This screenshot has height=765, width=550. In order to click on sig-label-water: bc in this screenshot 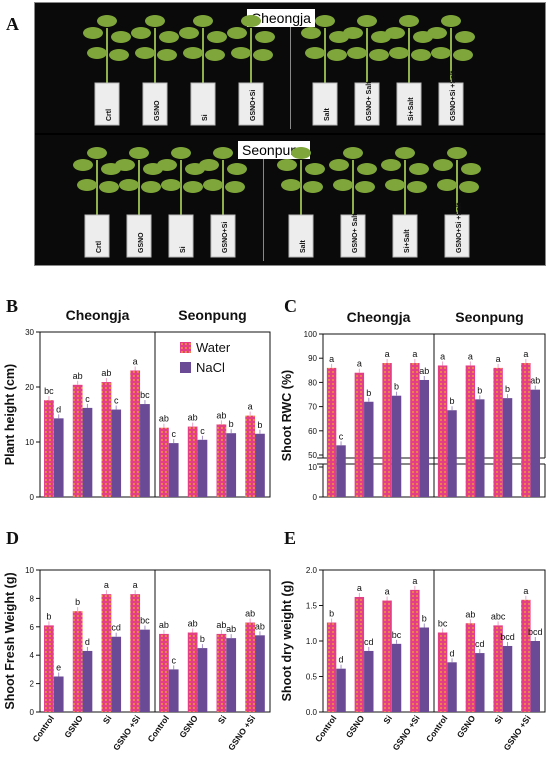, I will do `click(443, 623)`.